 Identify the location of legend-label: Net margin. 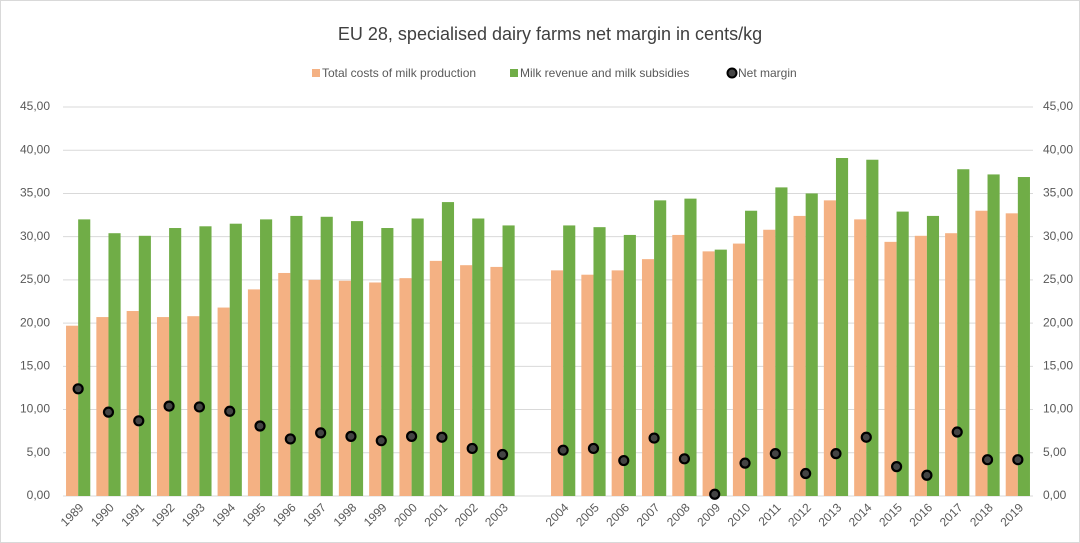
(767, 73).